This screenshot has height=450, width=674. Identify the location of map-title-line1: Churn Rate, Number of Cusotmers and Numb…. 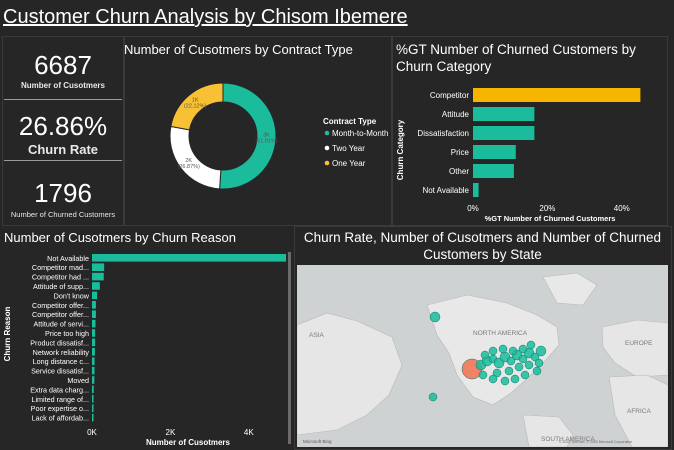
(482, 237).